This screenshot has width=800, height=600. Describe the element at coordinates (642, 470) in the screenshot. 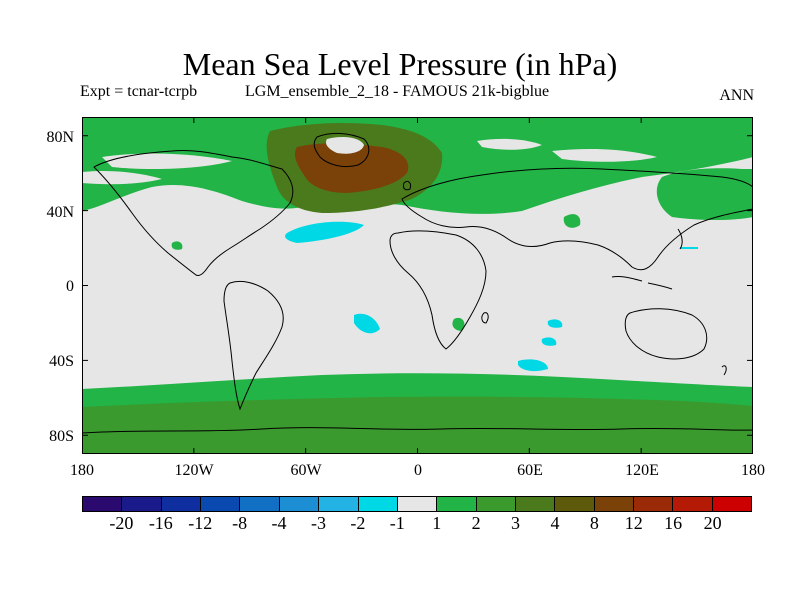

I see `lon-label-120e: 120E` at that location.